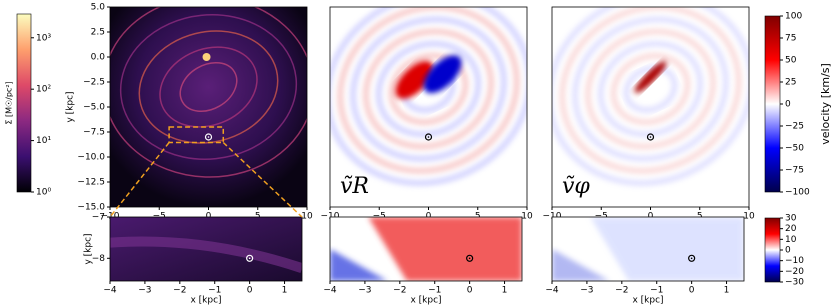 Image resolution: width=831 pixels, height=307 pixels. I want to click on colorbar-tick-label: 75, so click(790, 39).